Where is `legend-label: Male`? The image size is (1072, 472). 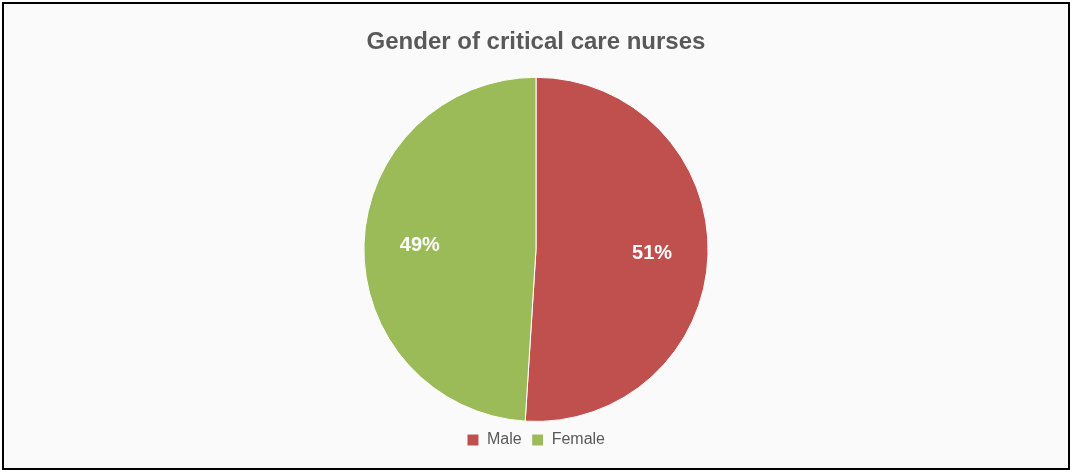 legend-label: Male is located at coordinates (504, 439).